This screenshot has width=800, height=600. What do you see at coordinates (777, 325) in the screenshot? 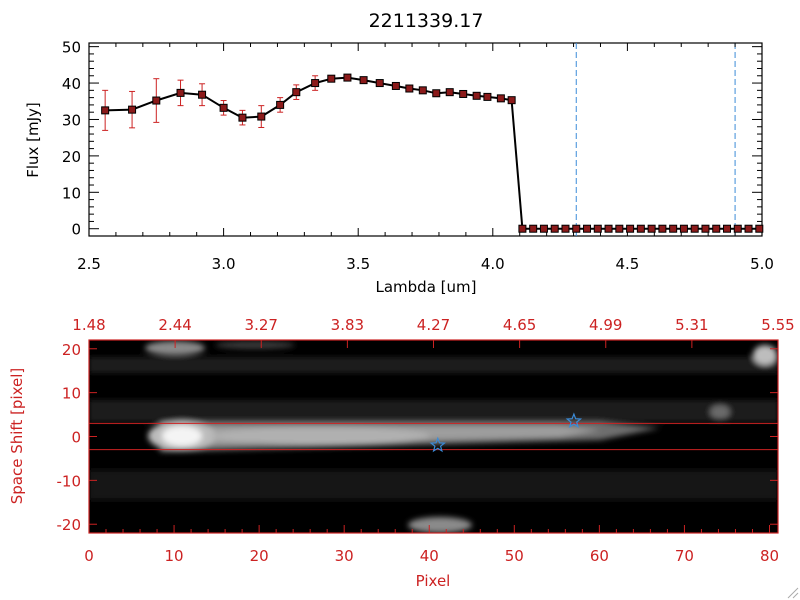
I see `top-wavelength-tick-label: 5.55` at bounding box center [777, 325].